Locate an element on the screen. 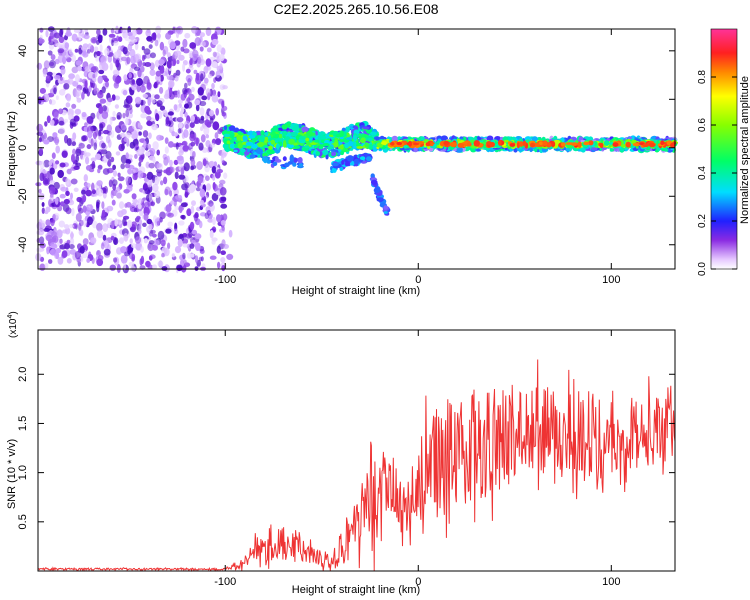  spectrogram-y-axis-label: Frequency (Hz) is located at coordinates (12, 149).